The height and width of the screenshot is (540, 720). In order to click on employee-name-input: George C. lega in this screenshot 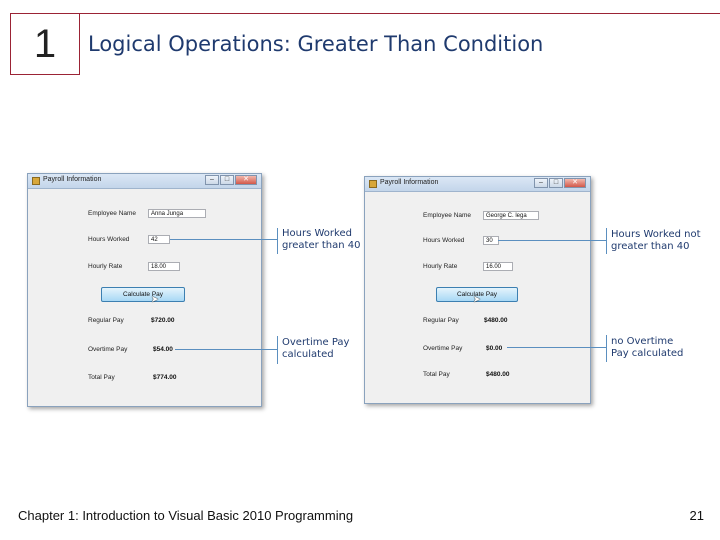, I will do `click(511, 215)`.